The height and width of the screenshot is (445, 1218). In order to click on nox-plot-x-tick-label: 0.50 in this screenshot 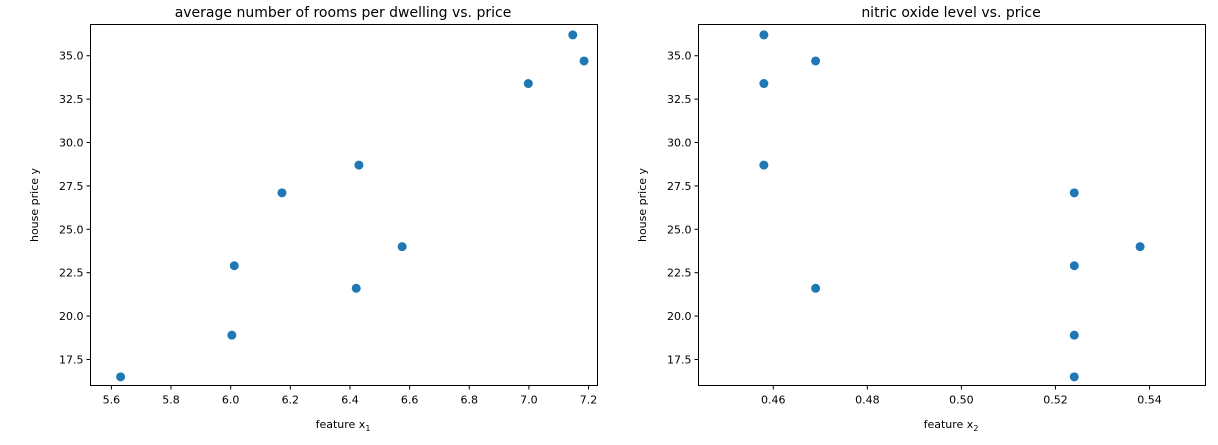, I will do `click(961, 400)`.